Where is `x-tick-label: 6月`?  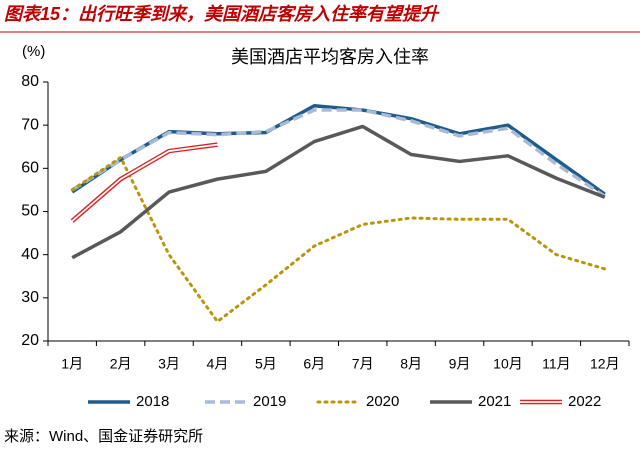 x-tick-label: 6月 is located at coordinates (314, 364).